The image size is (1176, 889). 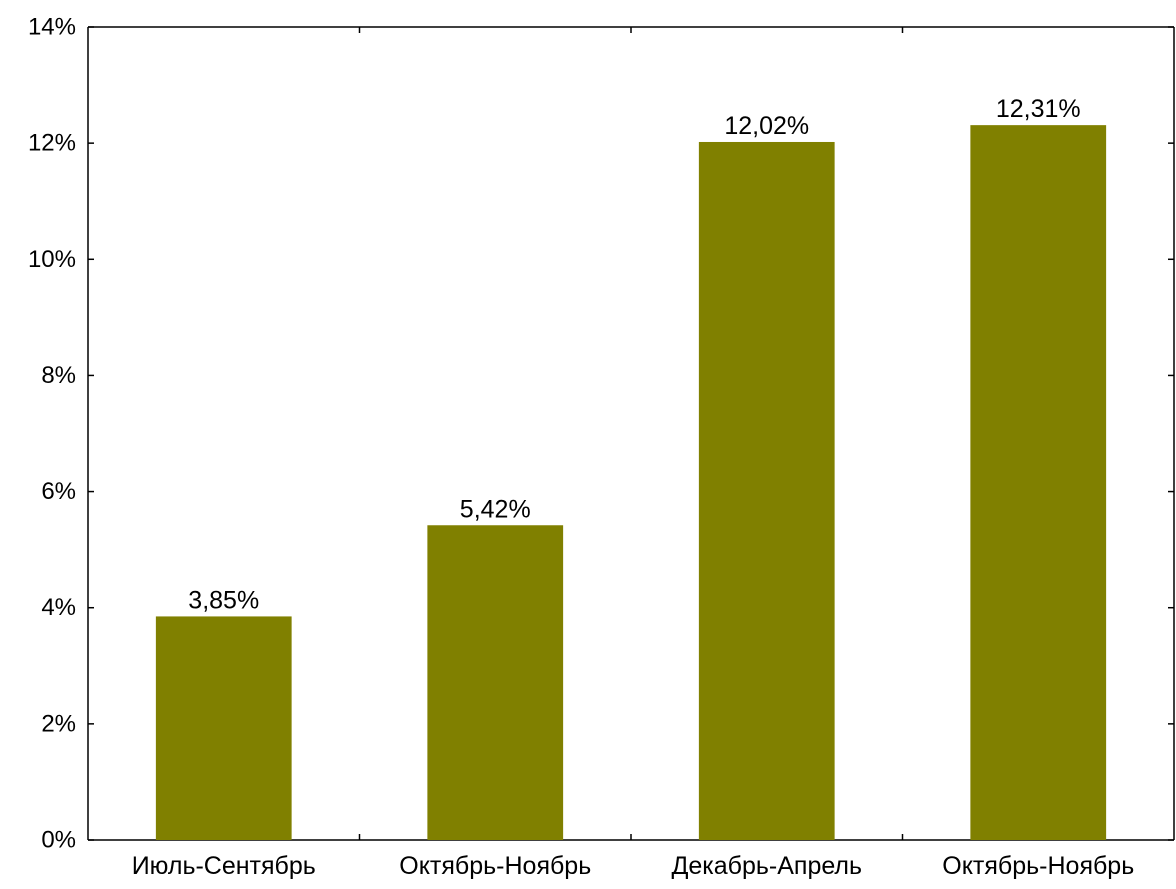 What do you see at coordinates (58, 607) in the screenshot?
I see `y-tick-label: 4%` at bounding box center [58, 607].